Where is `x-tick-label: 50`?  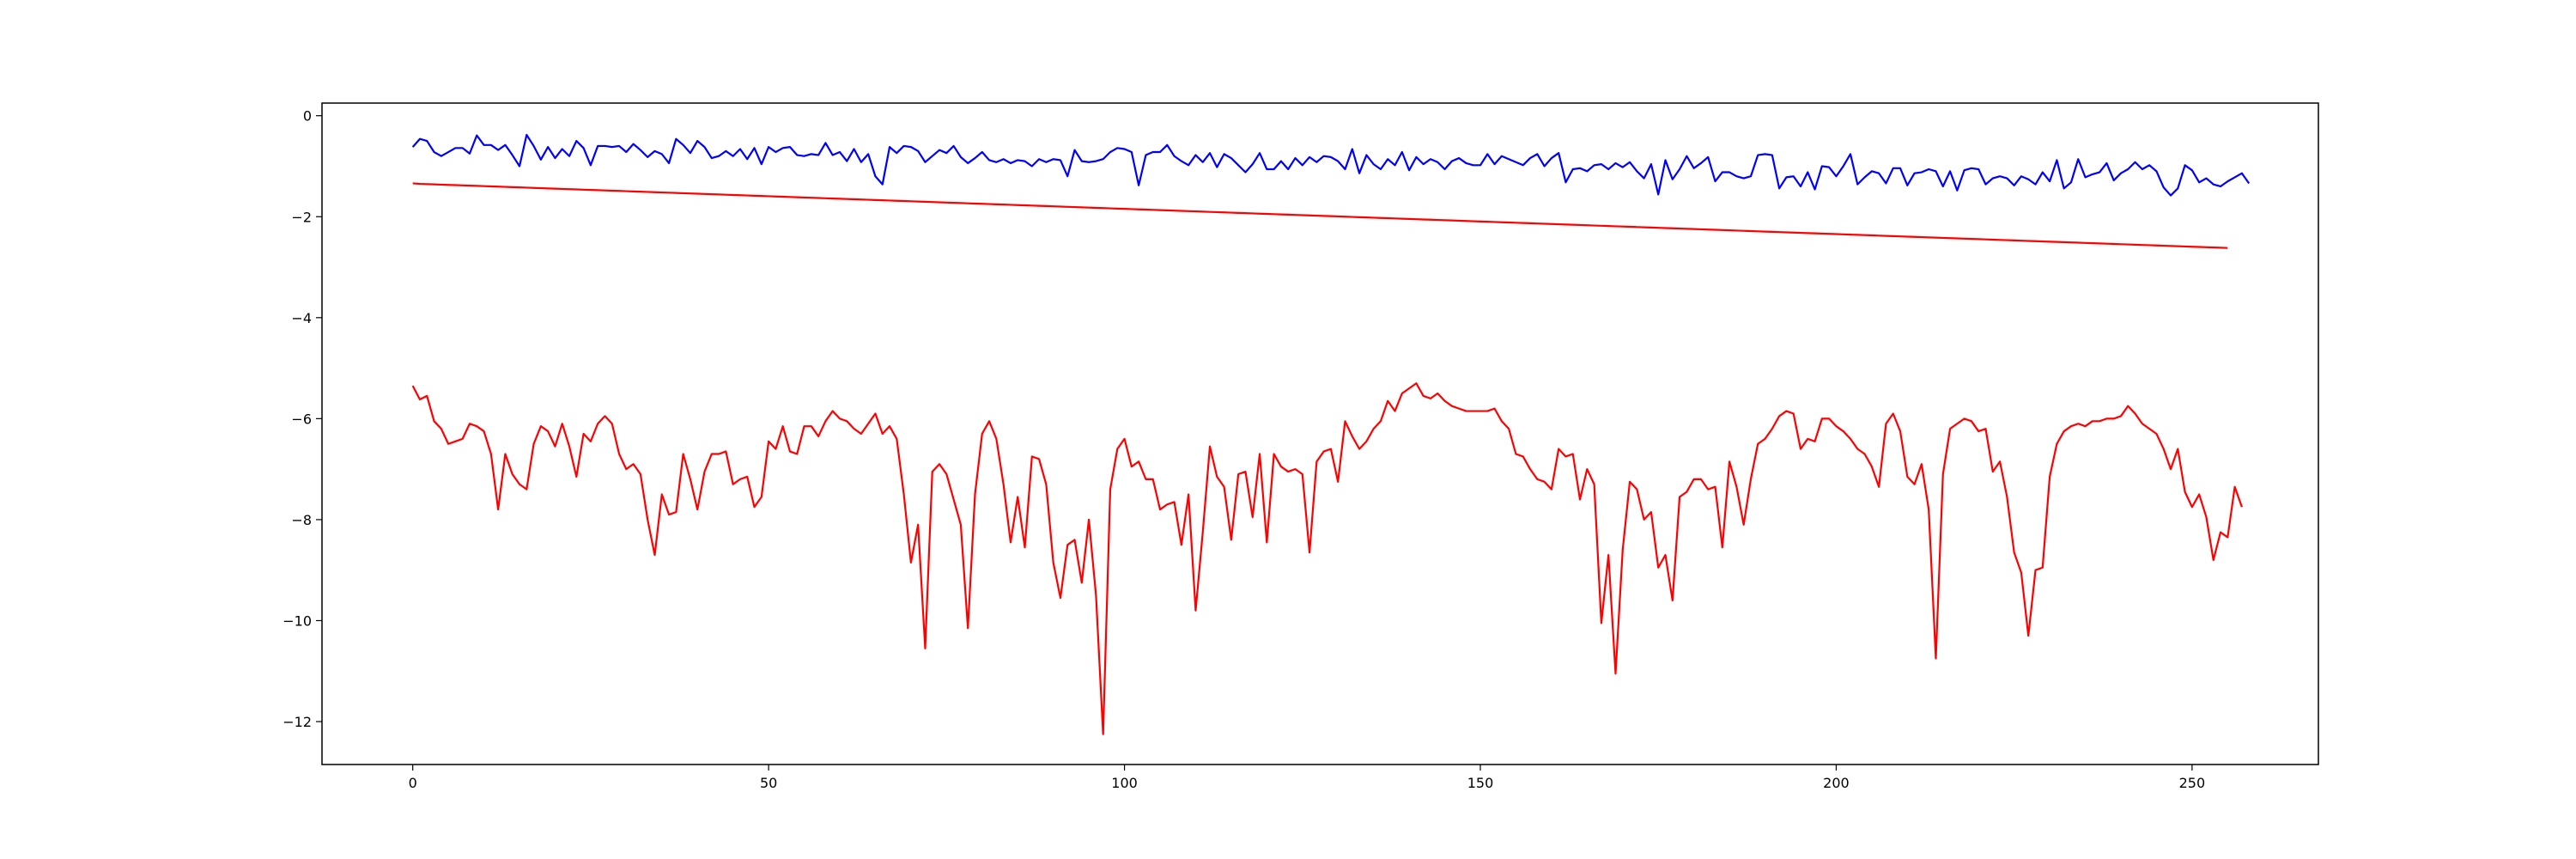 x-tick-label: 50 is located at coordinates (768, 783).